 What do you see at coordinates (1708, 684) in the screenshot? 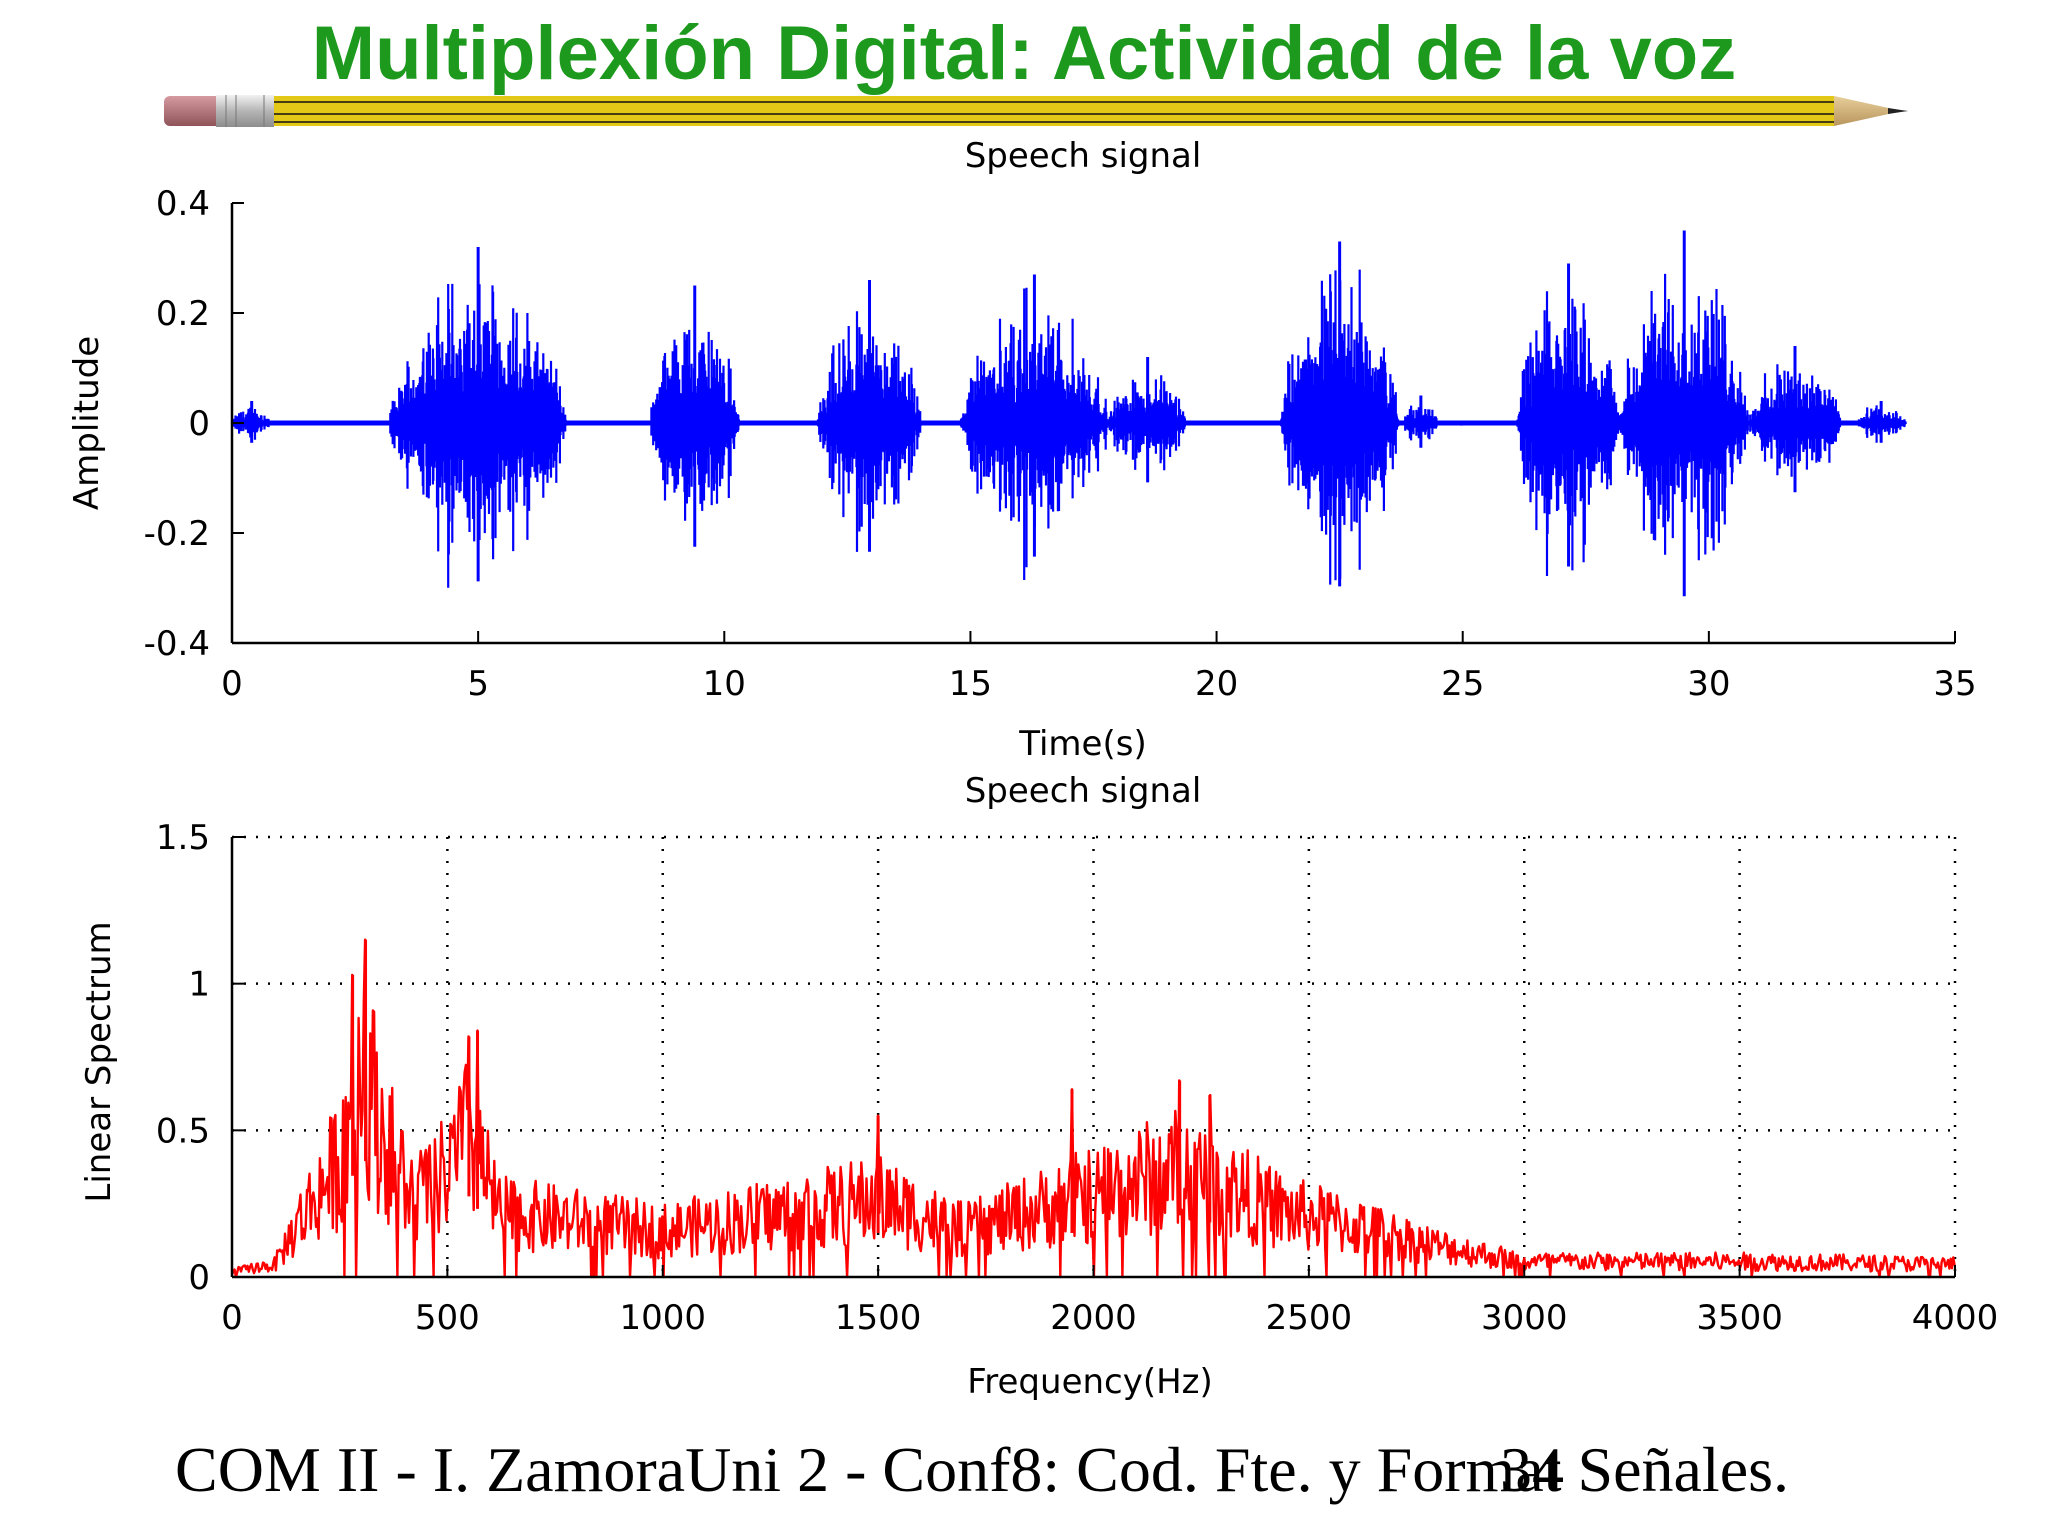
I see `time-x-tick-label: 30` at bounding box center [1708, 684].